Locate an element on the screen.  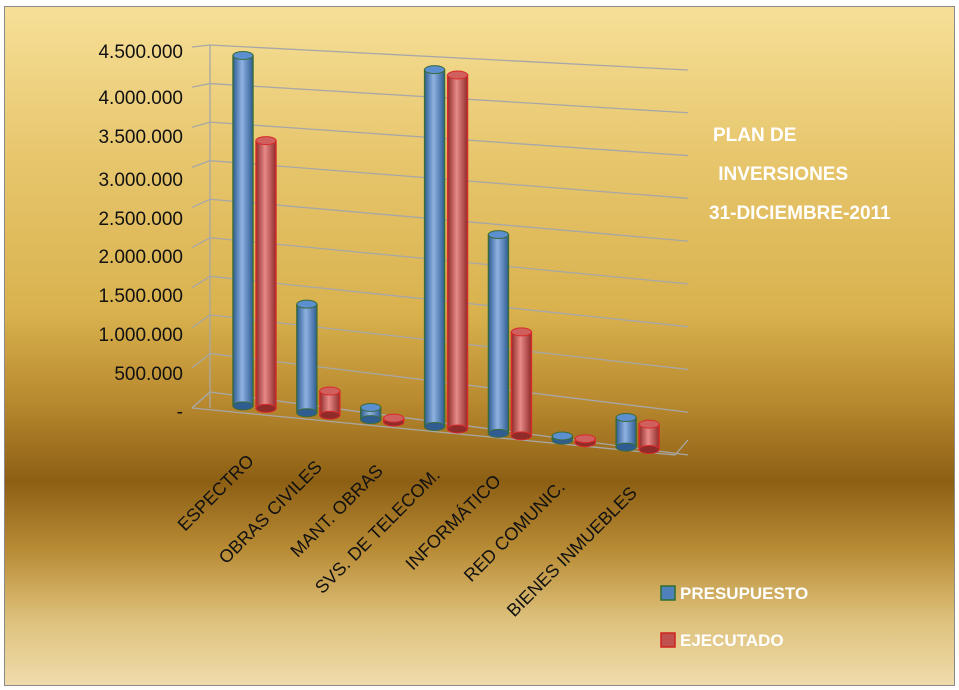
y-tick-label: 4.000.000 is located at coordinates (140, 98).